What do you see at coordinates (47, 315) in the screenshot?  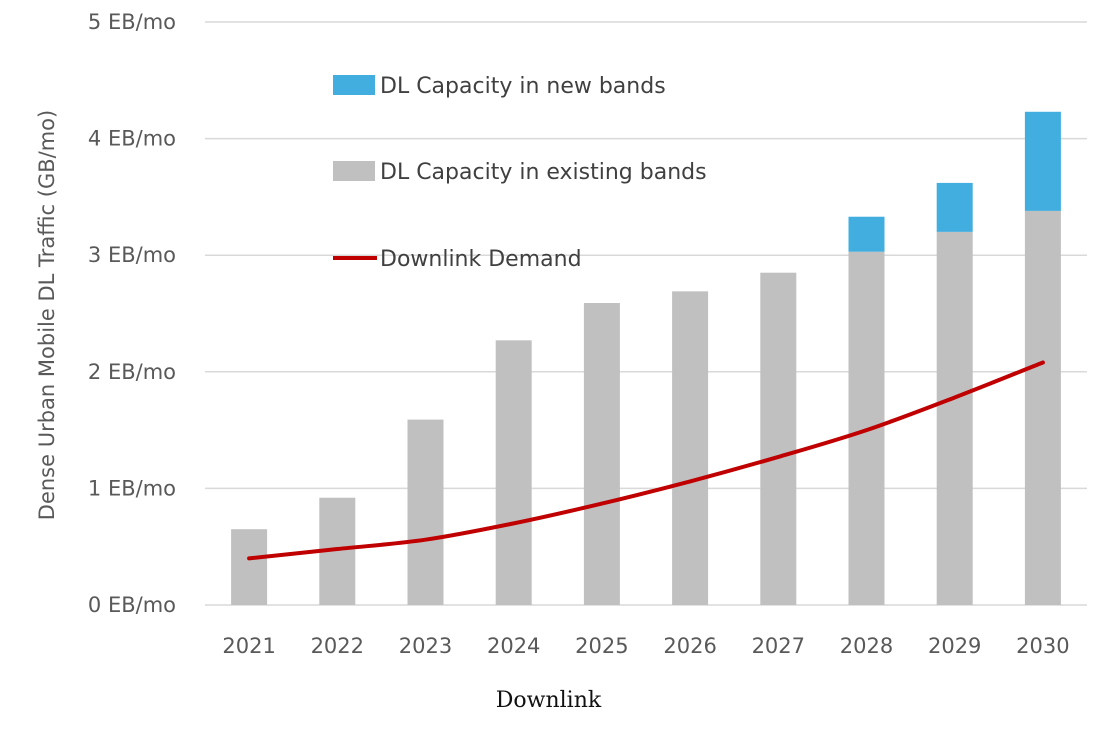 I see `y-axis-label: Dense Urban Mobile DL Traffic (GB/mo)` at bounding box center [47, 315].